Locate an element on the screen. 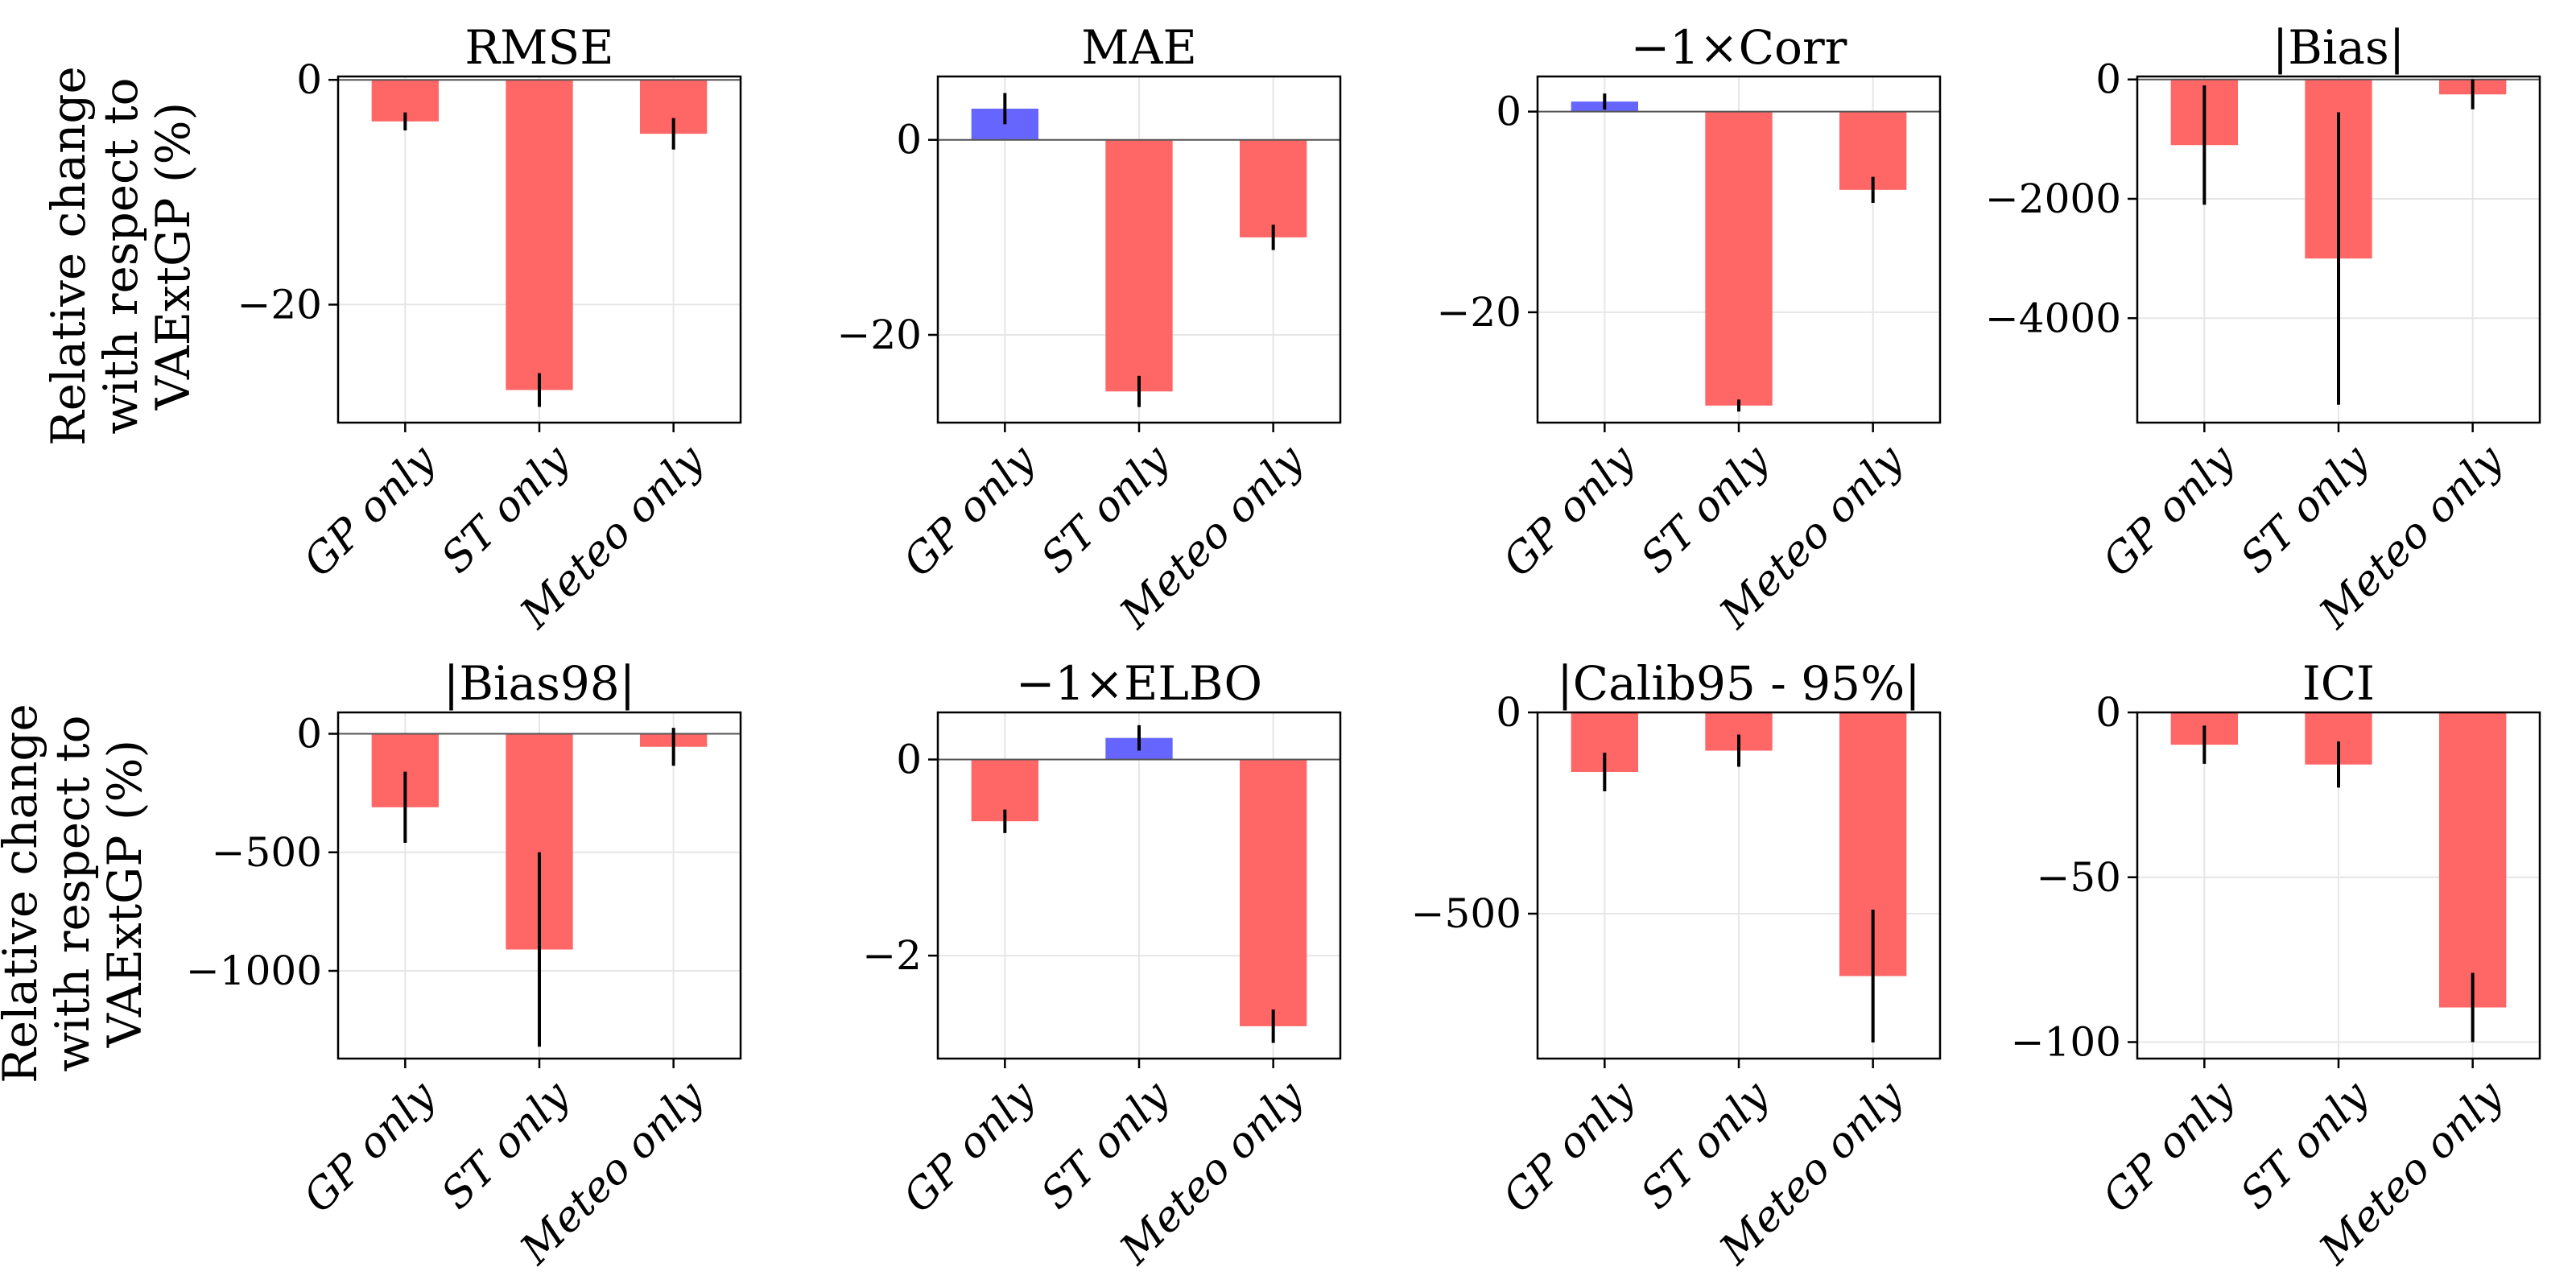 Image resolution: width=2576 pixels, height=1288 pixels. y-tick-label: −1000 is located at coordinates (254, 970).